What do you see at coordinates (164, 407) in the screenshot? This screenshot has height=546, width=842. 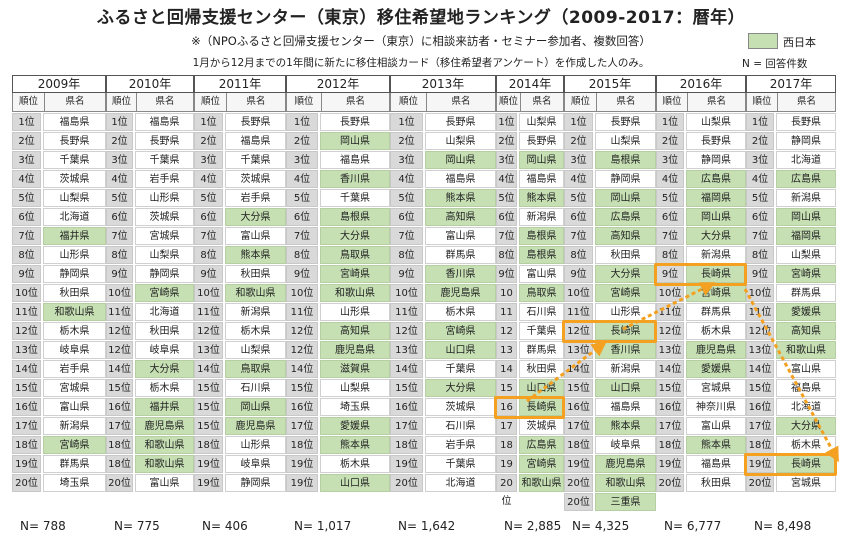 I see `prefecture-cell: 福井県` at bounding box center [164, 407].